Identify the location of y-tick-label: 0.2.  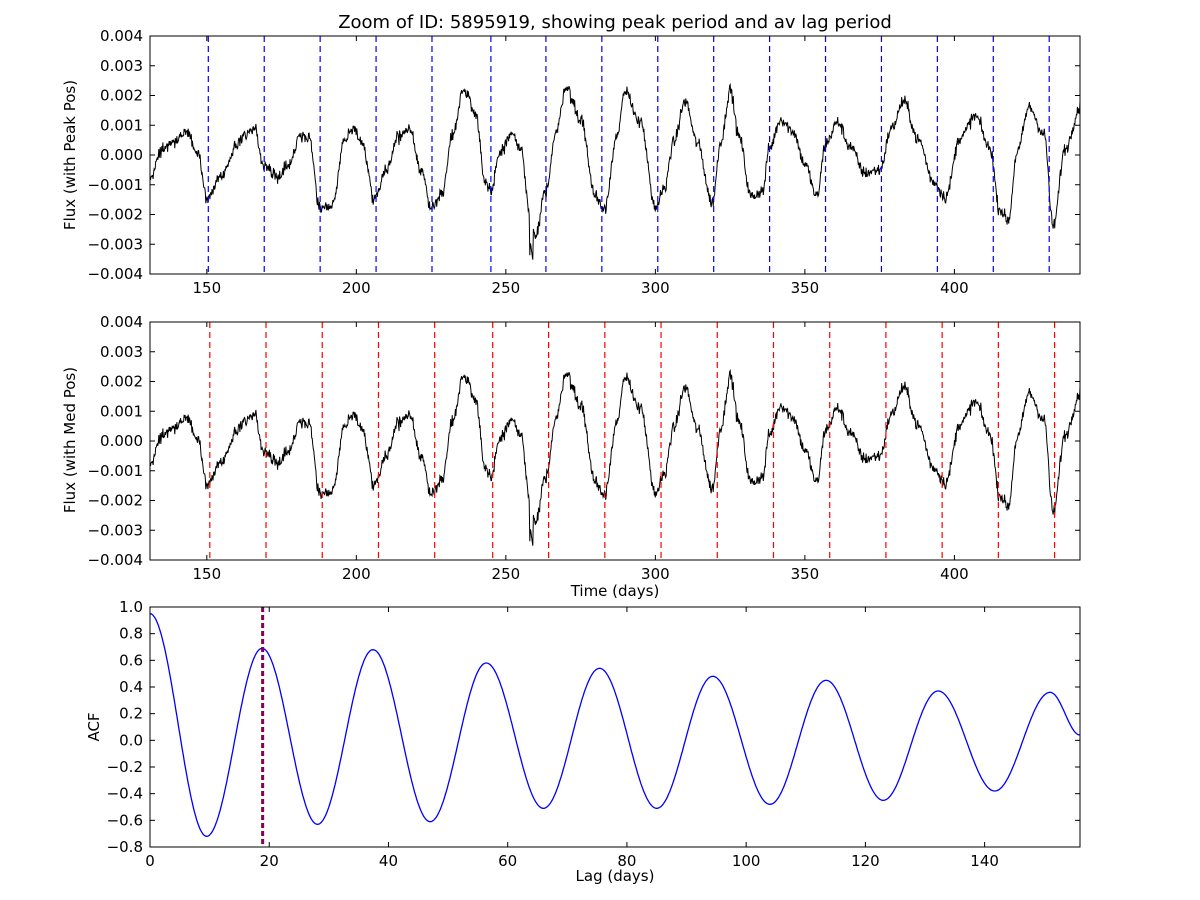
(131, 714).